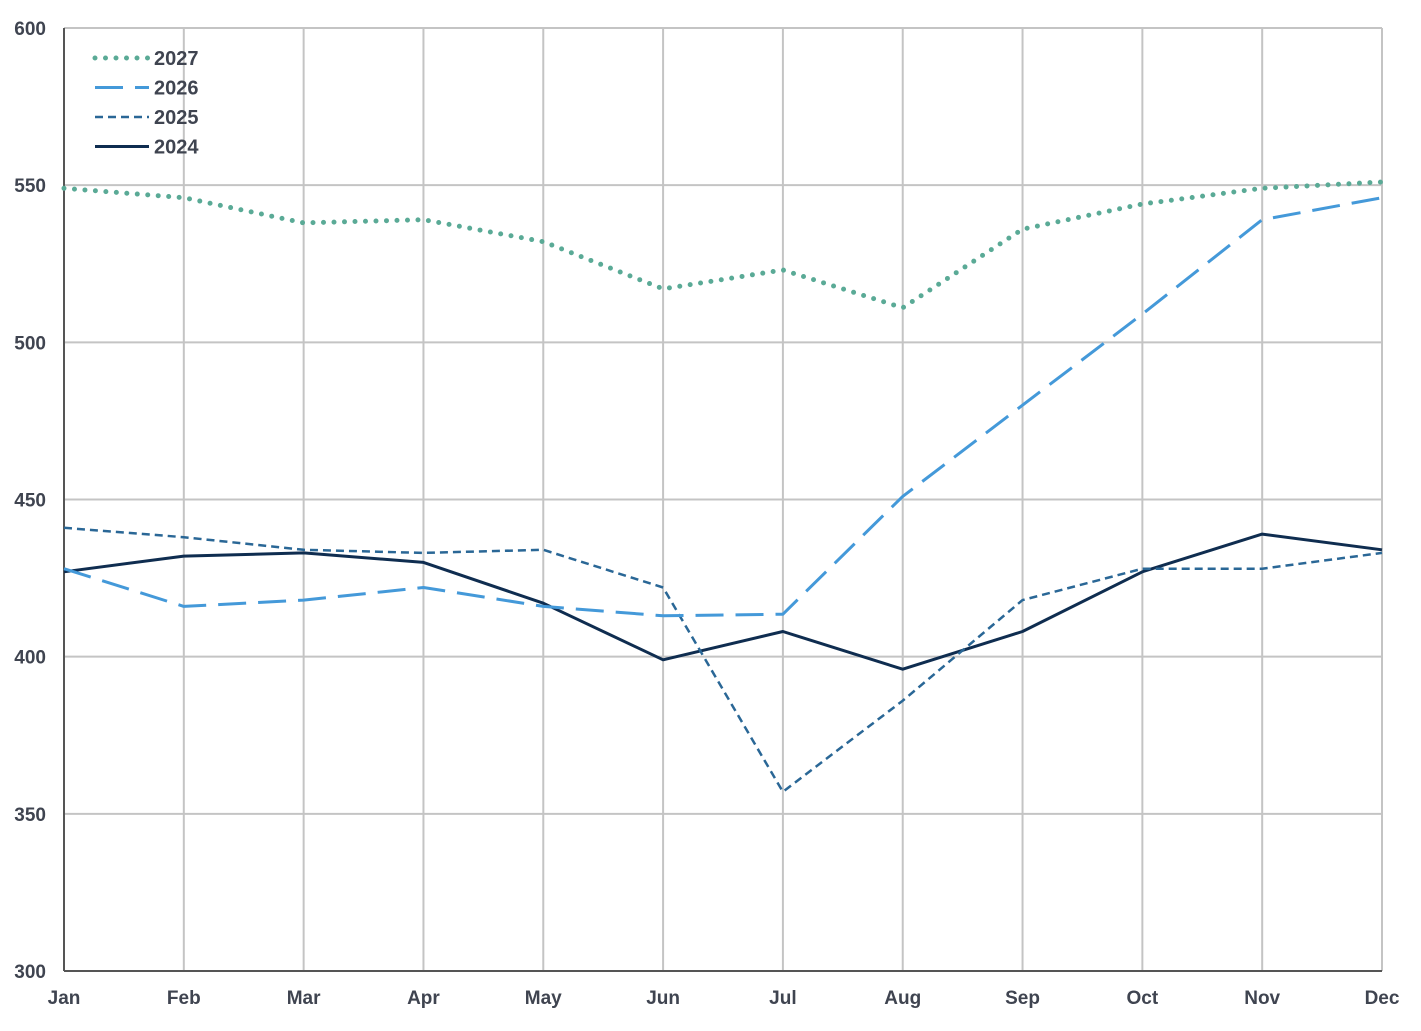 The image size is (1421, 1031). I want to click on y-tick-label: 500, so click(30, 343).